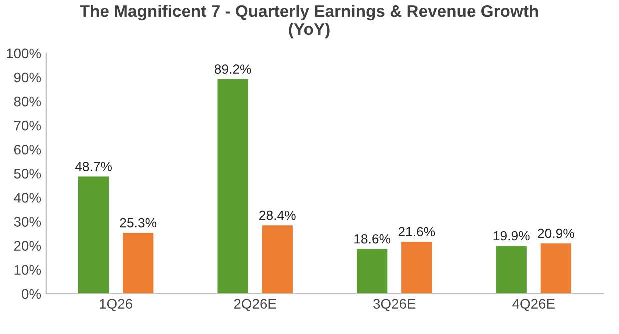 Image resolution: width=619 pixels, height=334 pixels. Describe the element at coordinates (28, 198) in the screenshot. I see `y-tick-label: 40%` at that location.